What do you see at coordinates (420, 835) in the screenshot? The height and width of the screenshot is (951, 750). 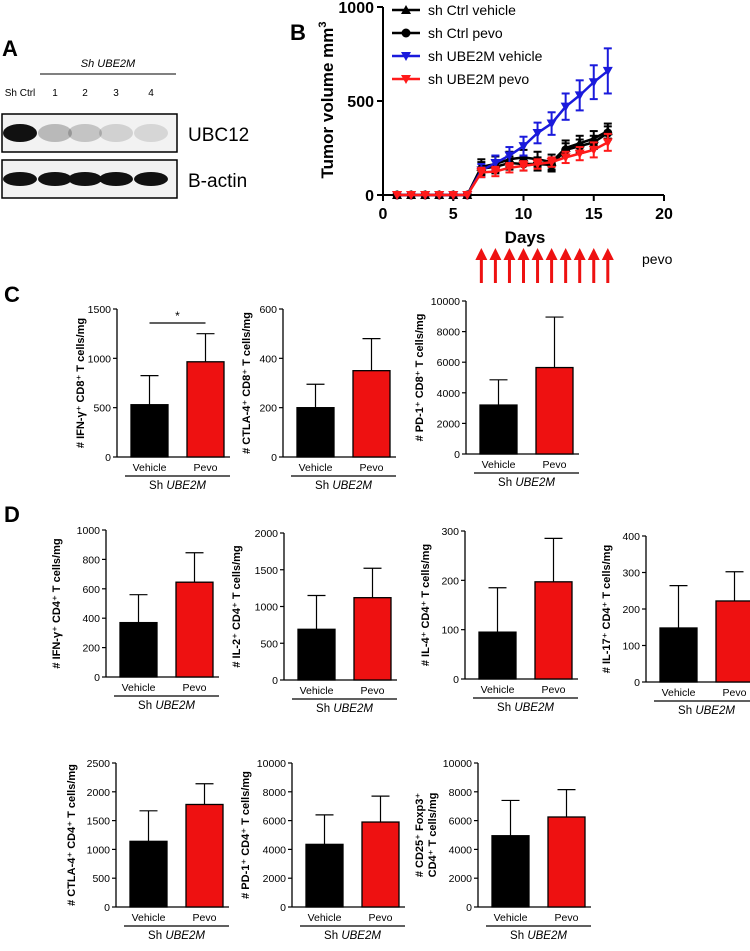 I see `bar-y-label: # CD25⁺ Foxp3⁺` at bounding box center [420, 835].